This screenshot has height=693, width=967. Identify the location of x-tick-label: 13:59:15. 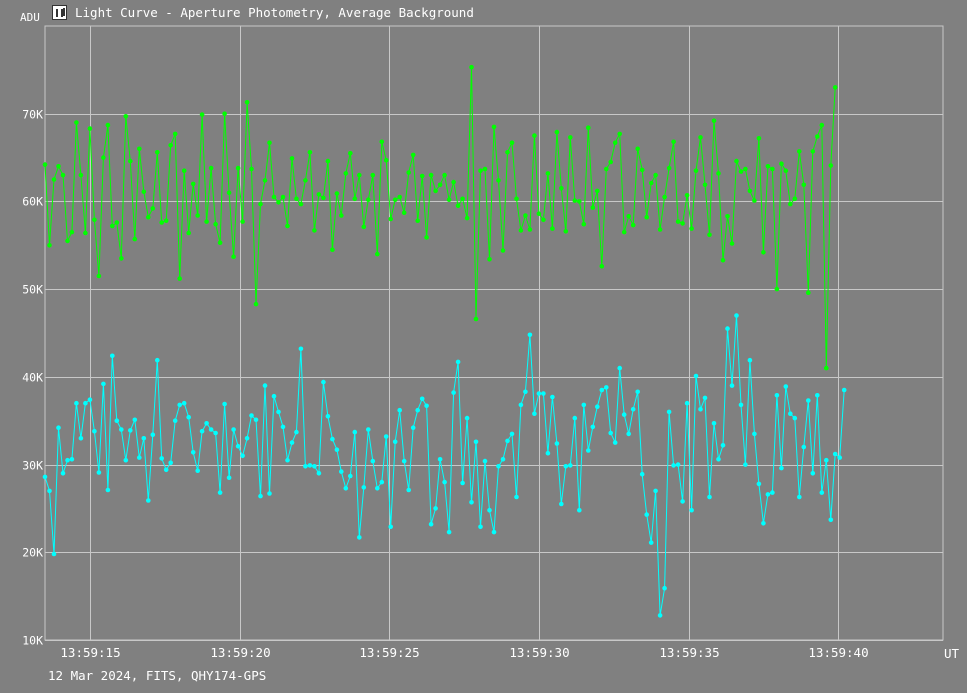
(90, 652).